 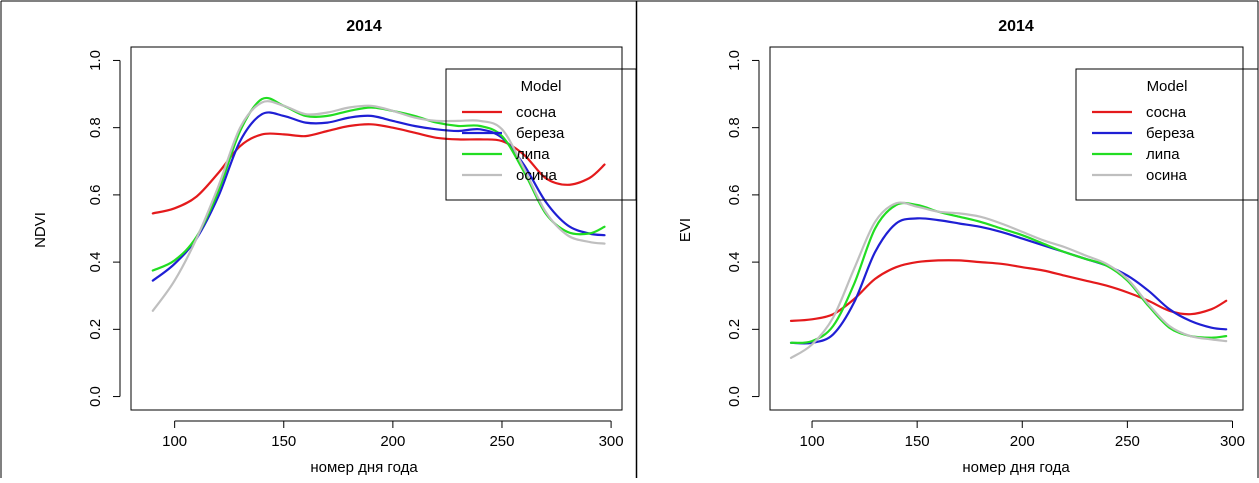 What do you see at coordinates (1008, 290) in the screenshot?
I see `evi-series-сосна` at bounding box center [1008, 290].